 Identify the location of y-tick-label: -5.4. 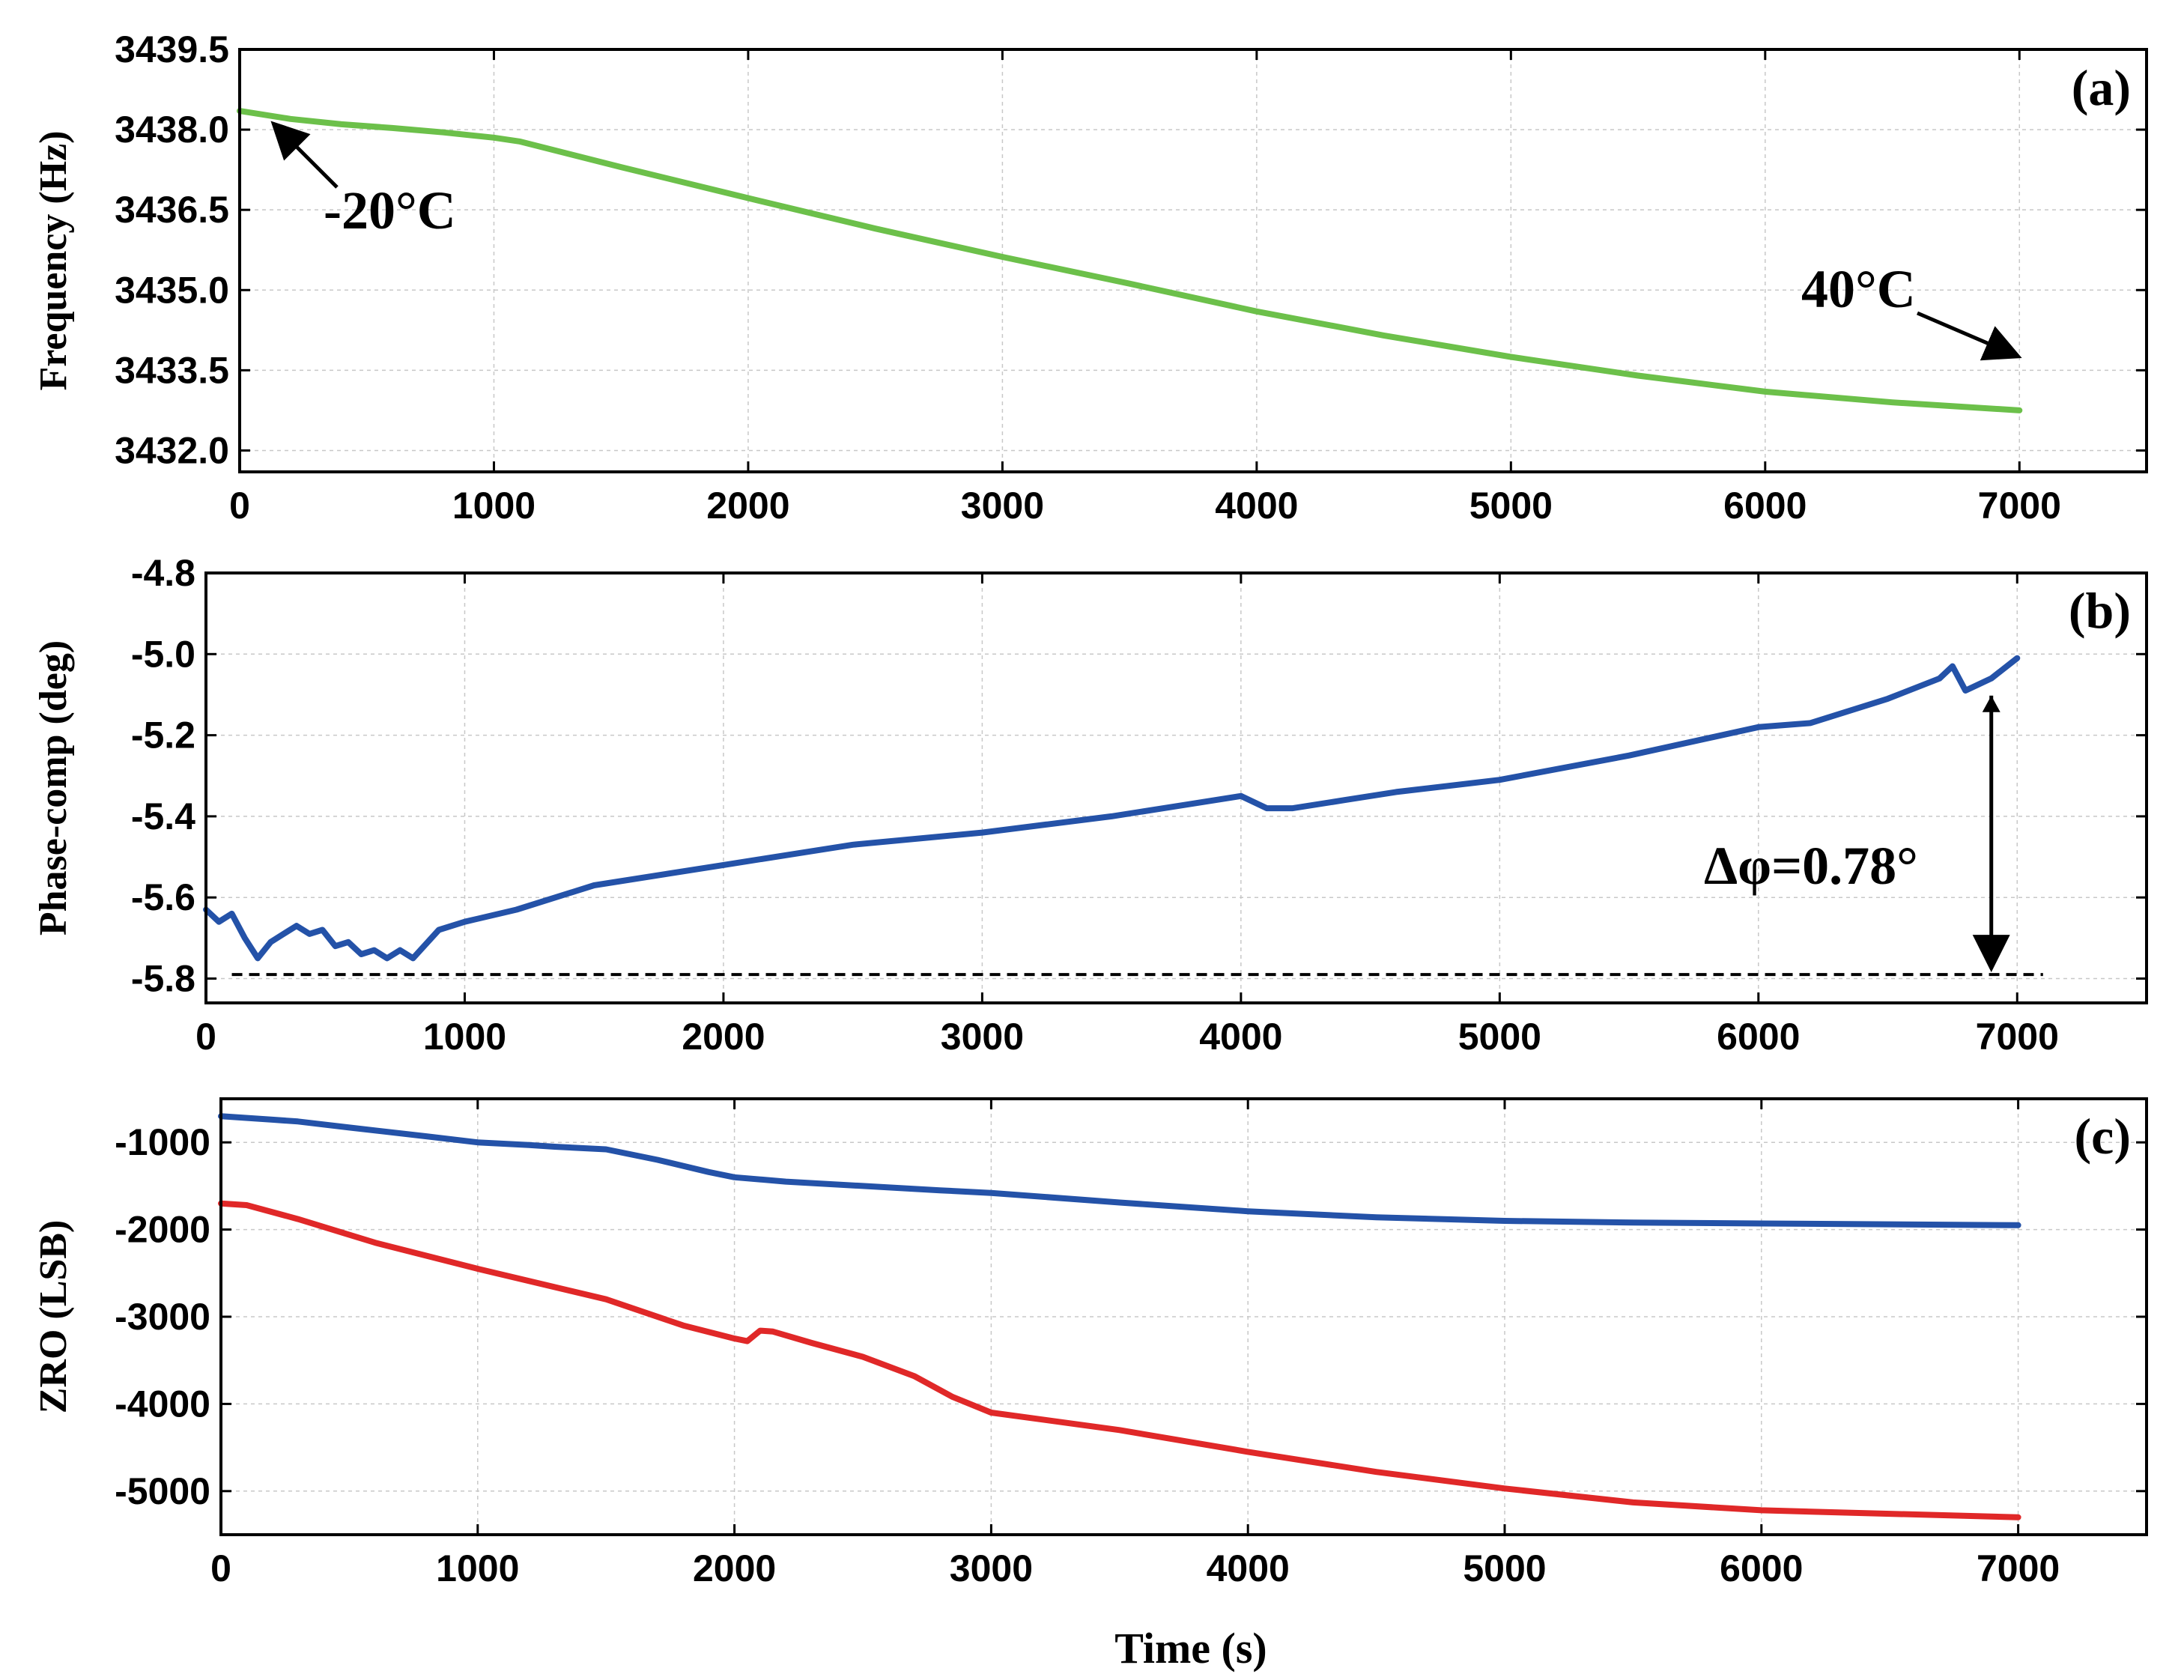
(163, 816).